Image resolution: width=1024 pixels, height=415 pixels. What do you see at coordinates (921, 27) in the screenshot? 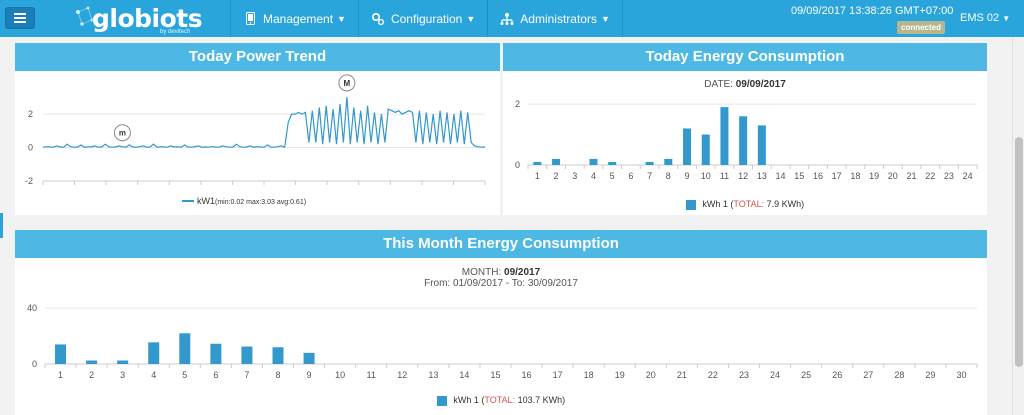
I see `connection-status-badge: connected` at bounding box center [921, 27].